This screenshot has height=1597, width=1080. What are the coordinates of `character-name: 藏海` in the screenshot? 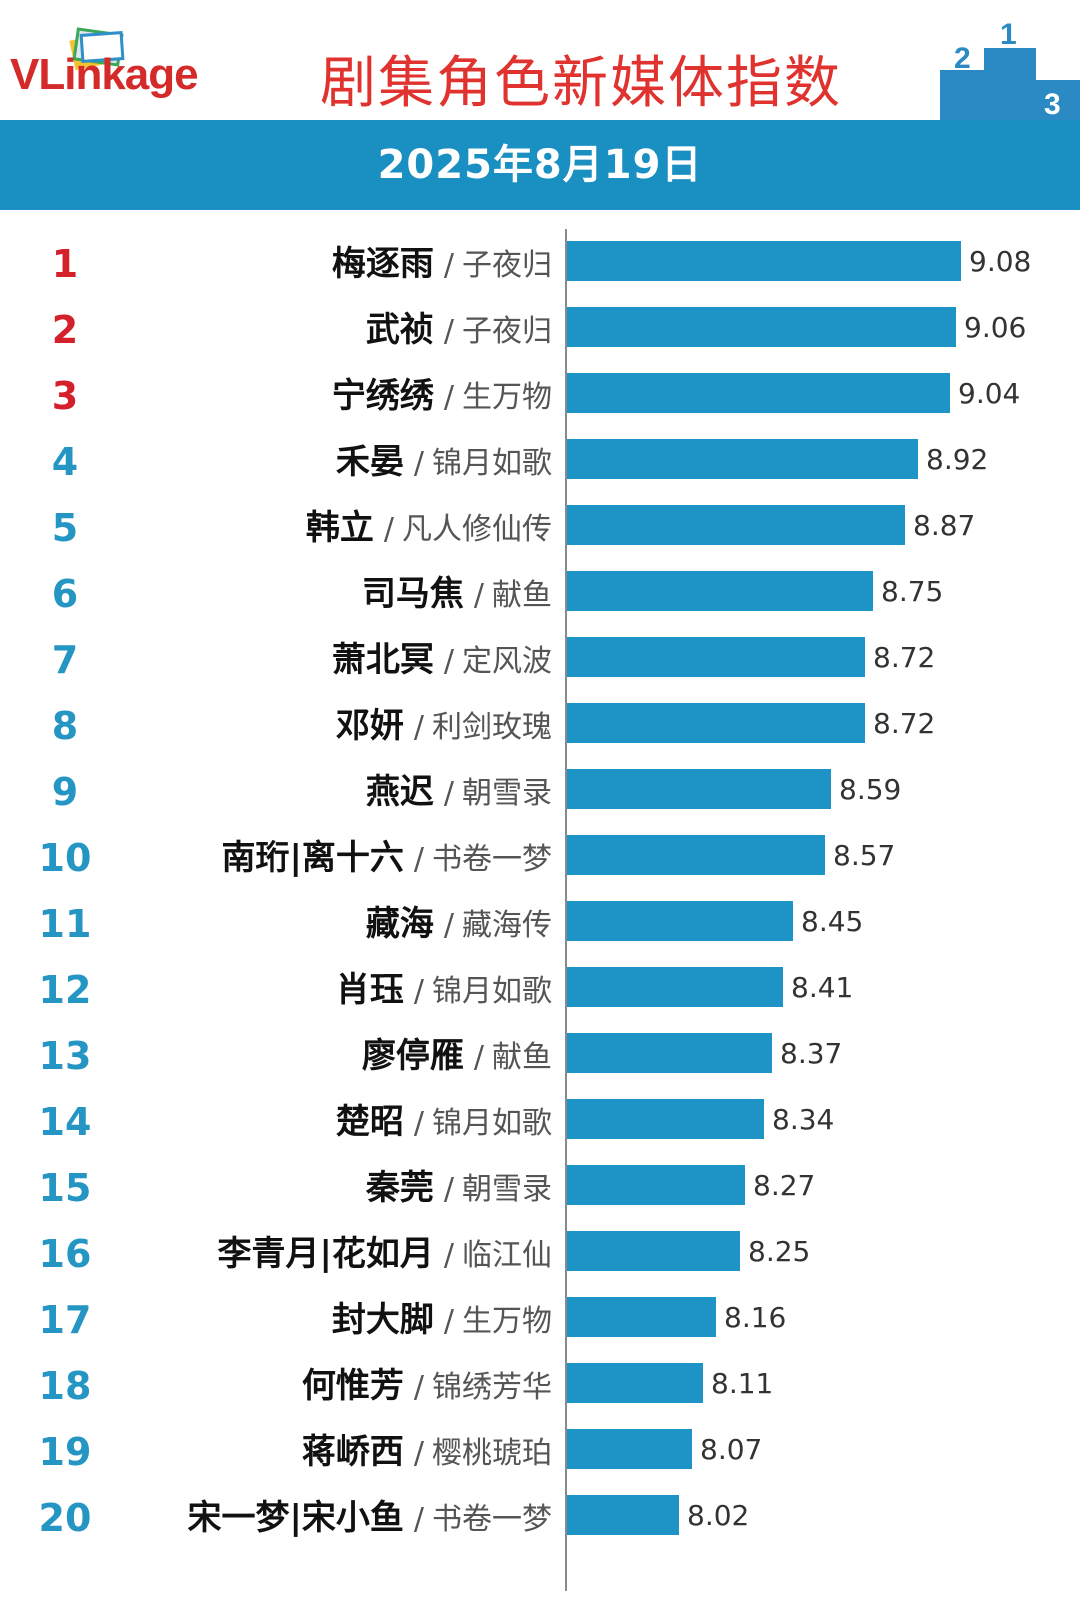 It's located at (399, 924).